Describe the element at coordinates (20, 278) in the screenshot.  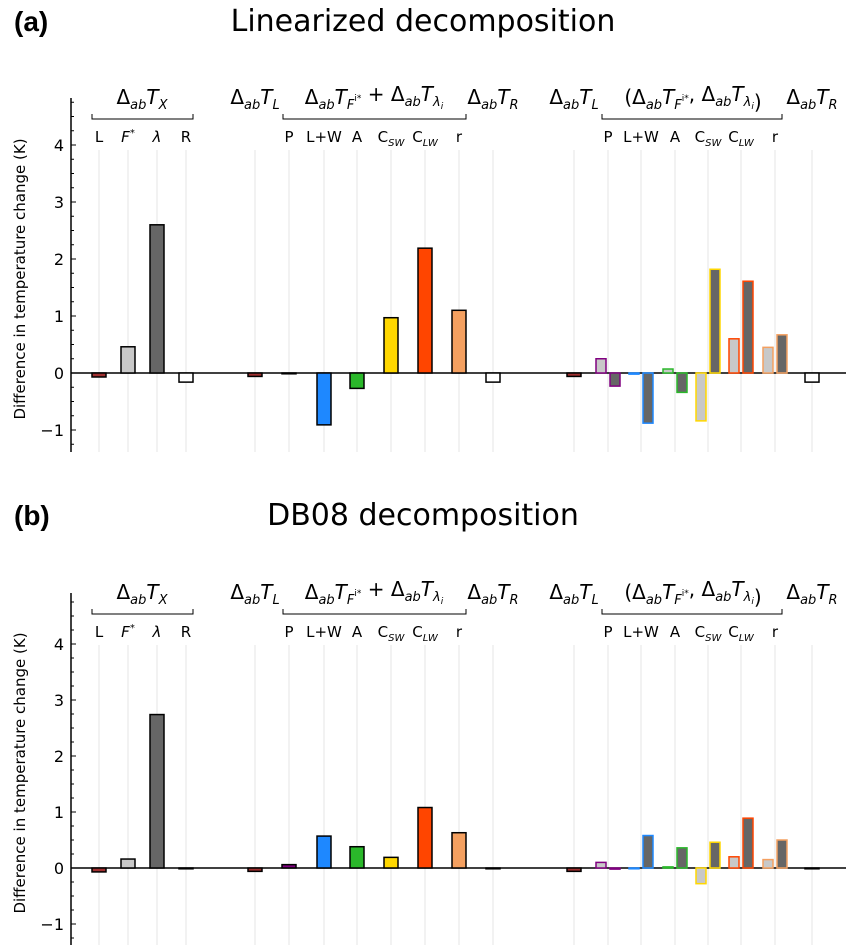
I see `y-axis-label: Difference in temperature change (K)` at that location.